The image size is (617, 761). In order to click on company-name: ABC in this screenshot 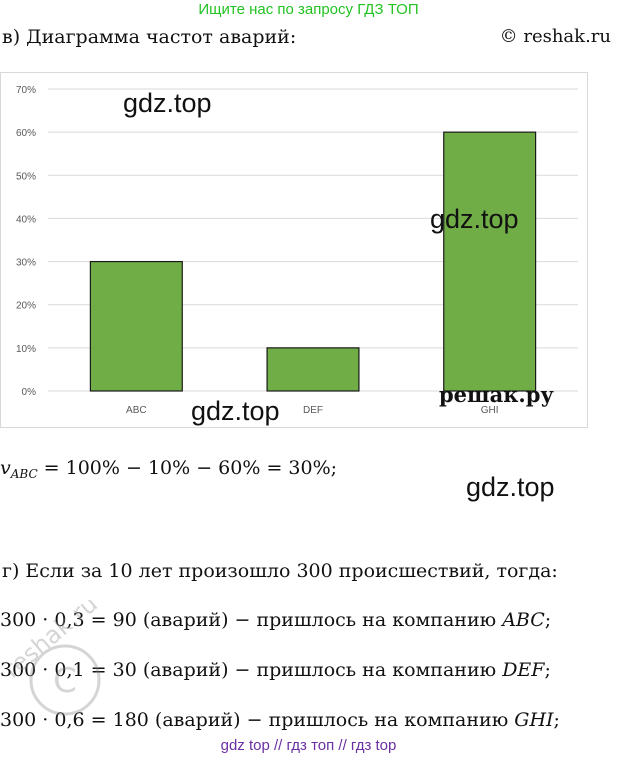, I will do `click(523, 620)`.